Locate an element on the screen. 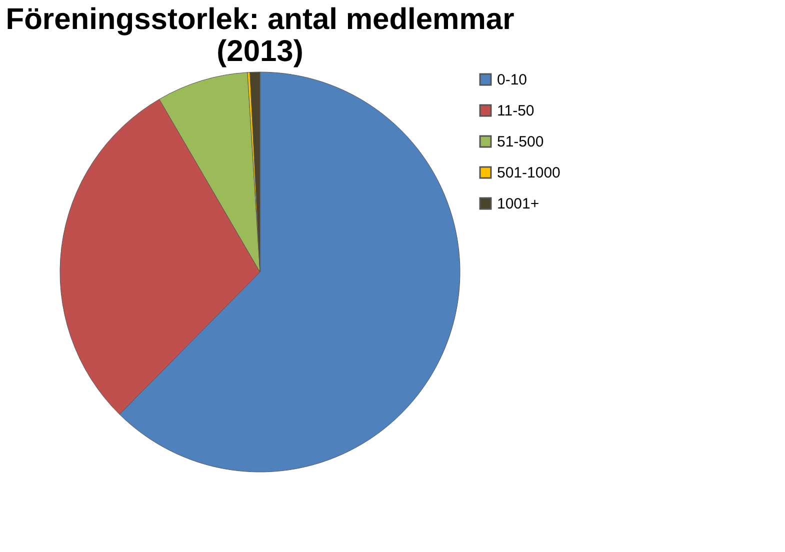 This screenshot has height=552, width=785. legend-label: 11-50 is located at coordinates (515, 111).